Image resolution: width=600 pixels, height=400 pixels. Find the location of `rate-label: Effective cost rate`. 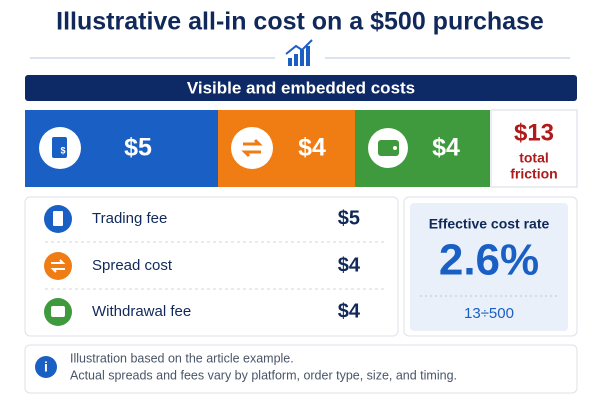

rate-label: Effective cost rate is located at coordinates (489, 224).